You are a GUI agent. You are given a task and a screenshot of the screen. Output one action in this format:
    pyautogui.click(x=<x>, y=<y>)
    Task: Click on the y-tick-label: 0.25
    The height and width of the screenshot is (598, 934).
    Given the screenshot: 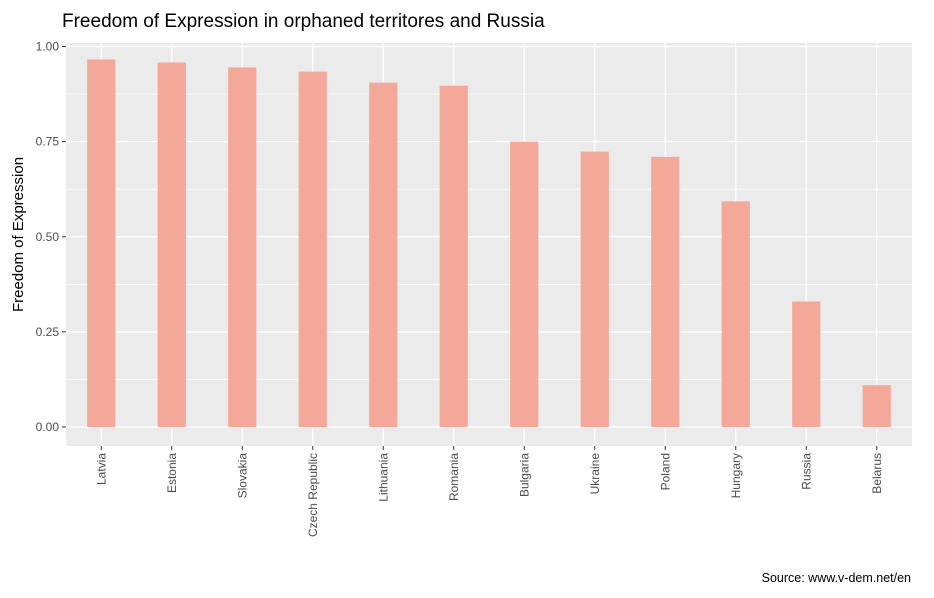 What is the action you would take?
    pyautogui.click(x=48, y=332)
    